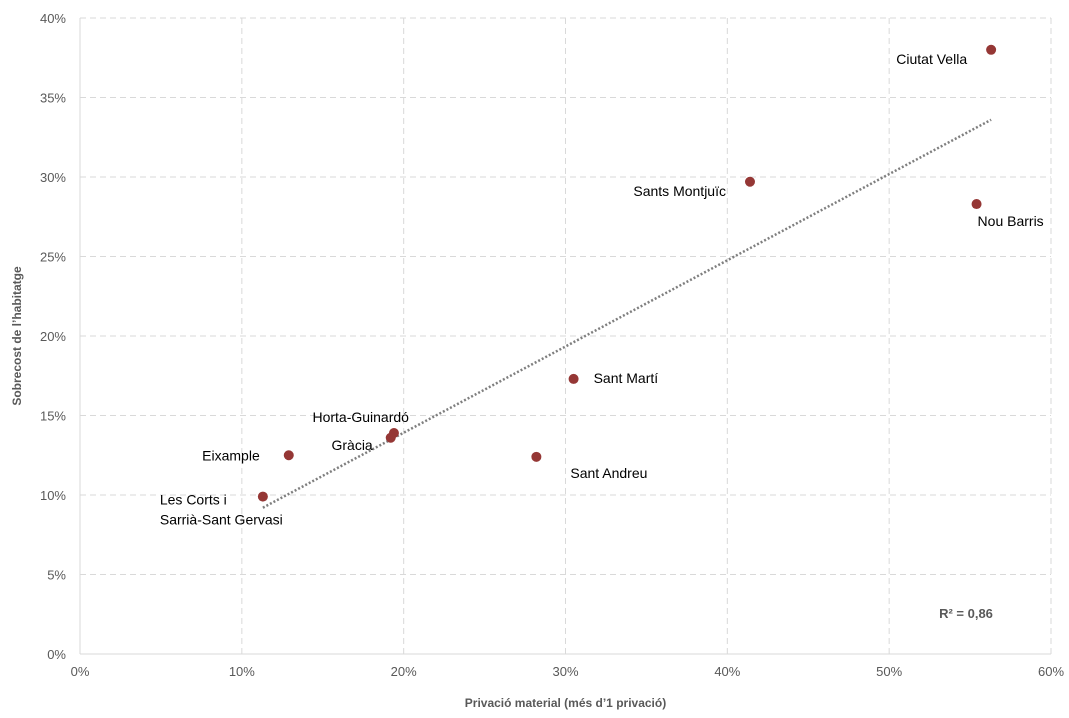  I want to click on data-point-label-line: Horta-Guinardó, so click(360, 417).